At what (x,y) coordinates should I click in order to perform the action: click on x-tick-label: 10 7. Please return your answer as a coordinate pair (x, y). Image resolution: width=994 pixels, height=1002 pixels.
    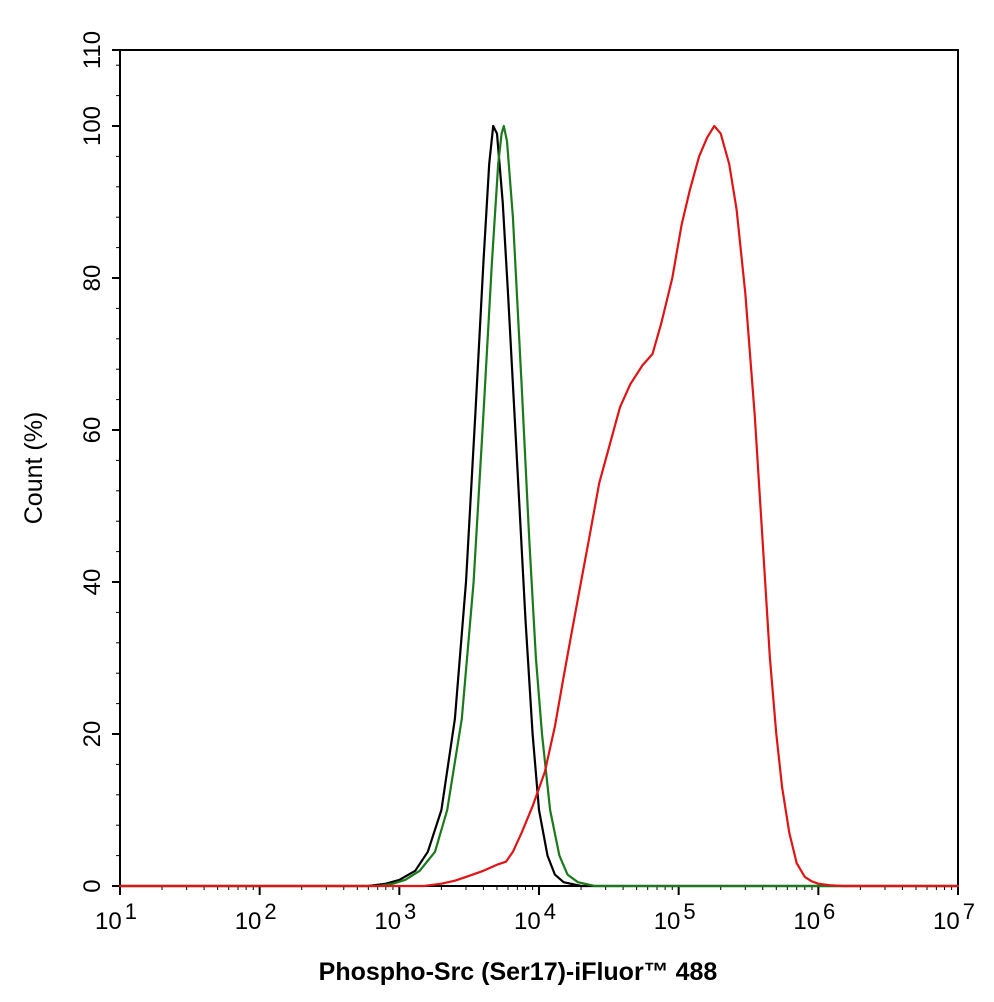
    Looking at the image, I should click on (954, 917).